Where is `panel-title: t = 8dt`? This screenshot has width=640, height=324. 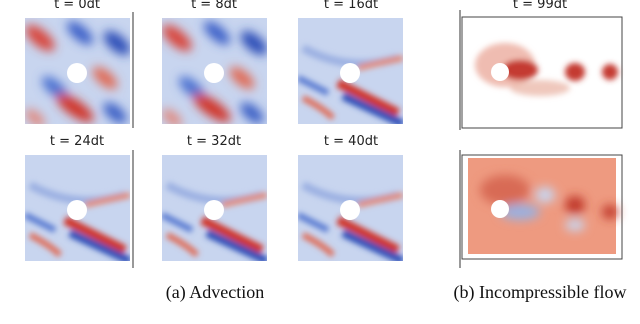 panel-title: t = 8dt is located at coordinates (214, 6).